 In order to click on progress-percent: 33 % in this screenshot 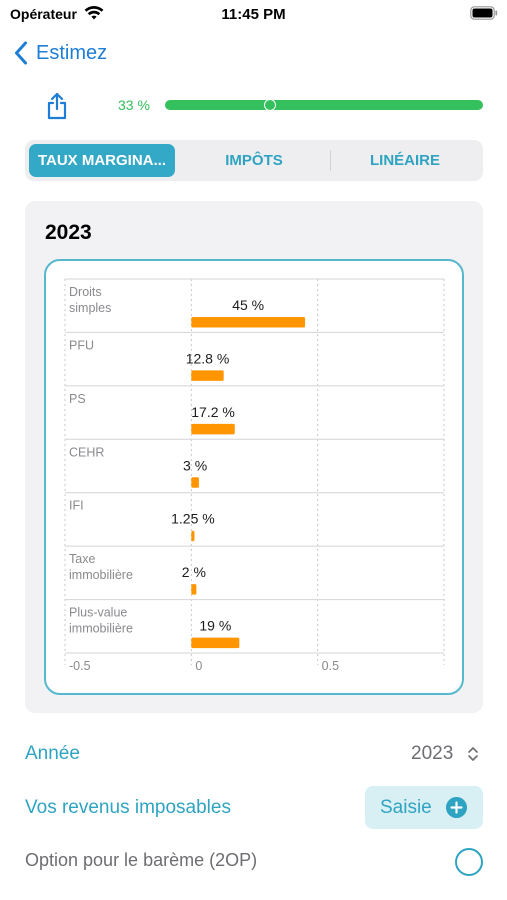, I will do `click(134, 105)`.